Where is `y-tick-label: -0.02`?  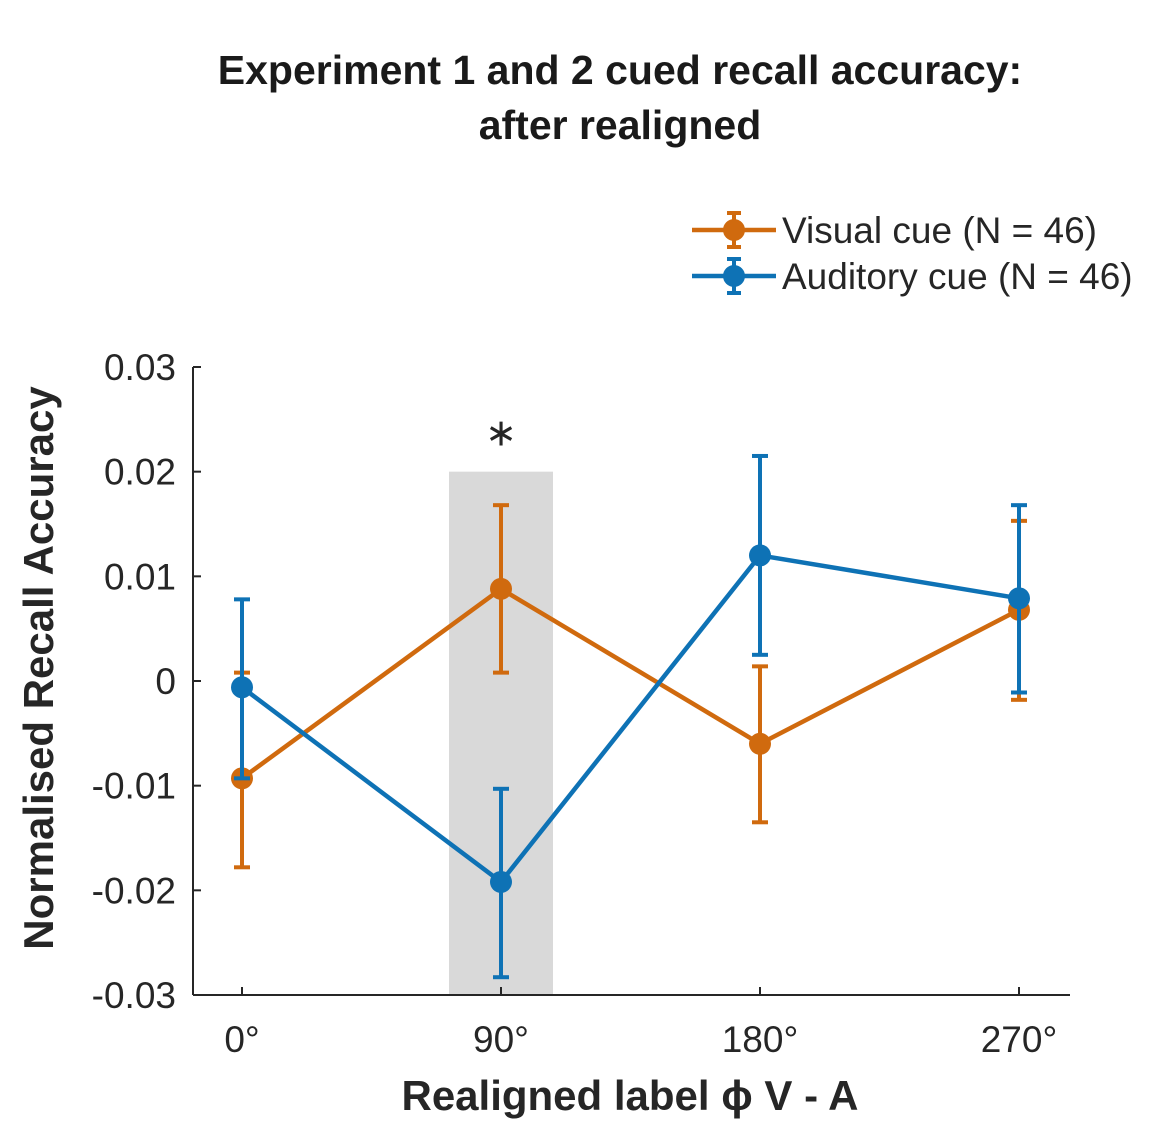
y-tick-label: -0.02 is located at coordinates (134, 890).